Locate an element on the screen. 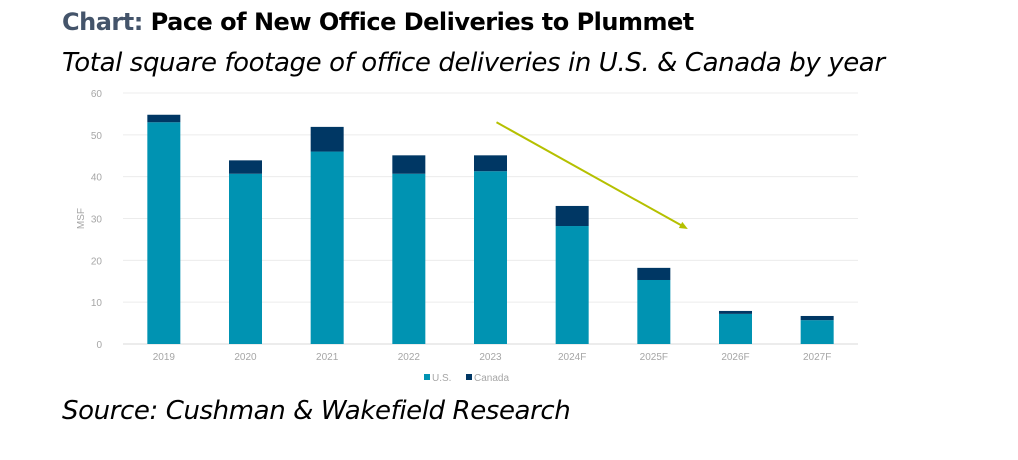 The height and width of the screenshot is (460, 1018). x-tick-label: 2023 is located at coordinates (490, 357).